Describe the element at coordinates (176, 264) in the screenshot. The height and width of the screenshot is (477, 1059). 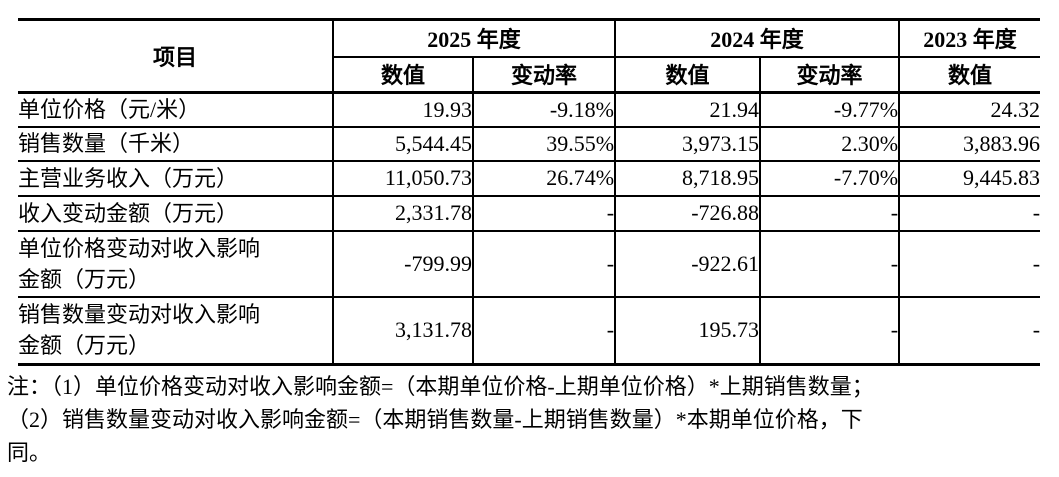
I see `row-label: 单位价格变动对收入影响 金额（万元）` at that location.